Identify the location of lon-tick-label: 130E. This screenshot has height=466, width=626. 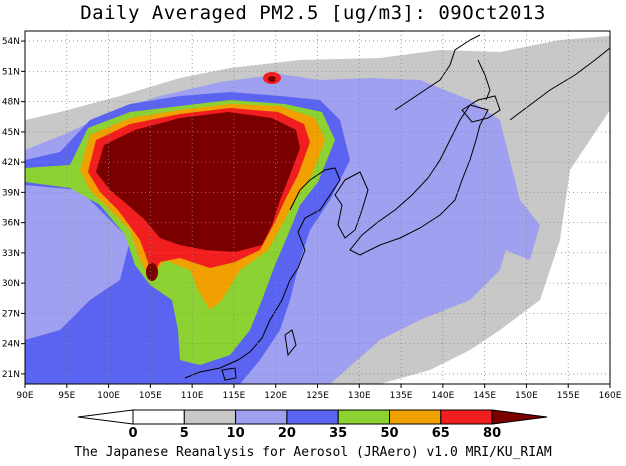
(359, 396).